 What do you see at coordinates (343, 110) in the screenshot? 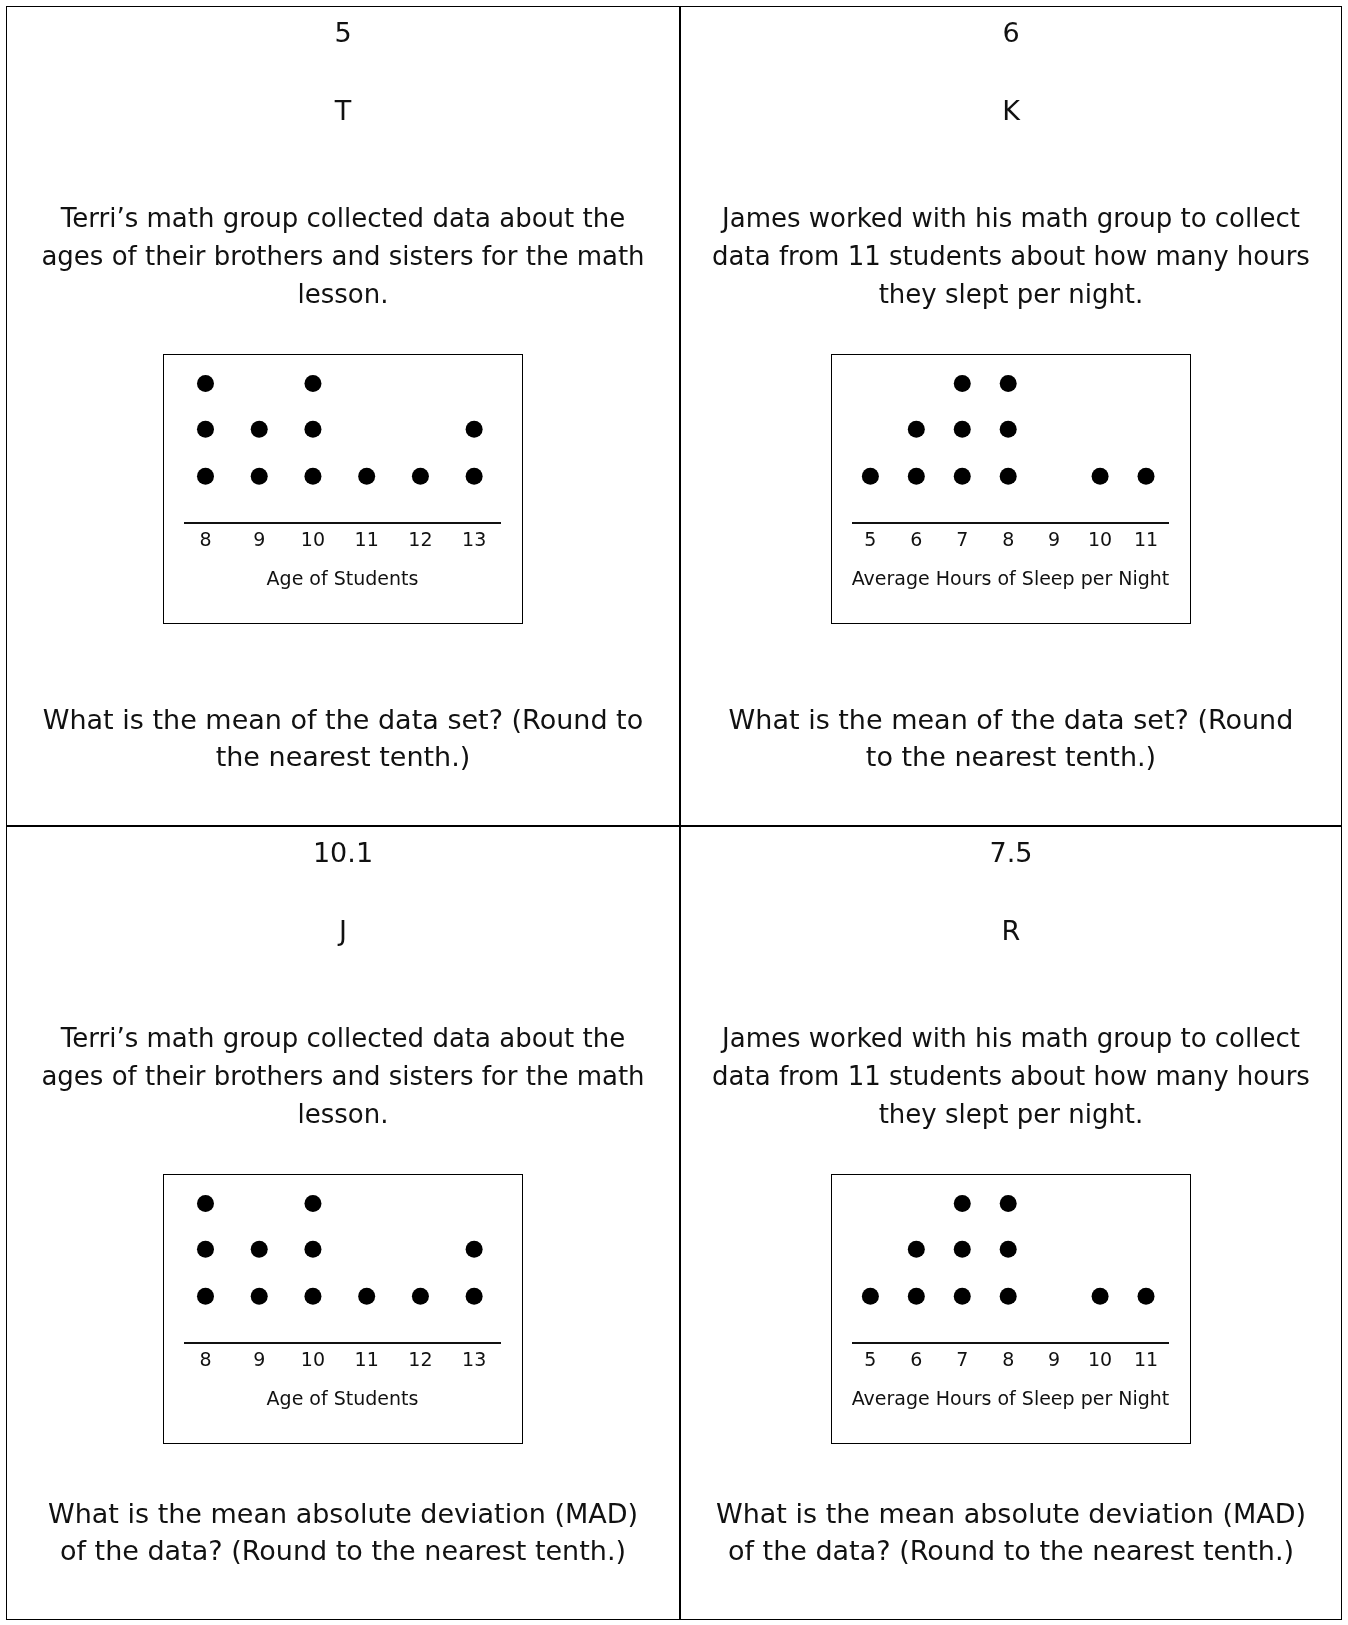
I see `text: T` at bounding box center [343, 110].